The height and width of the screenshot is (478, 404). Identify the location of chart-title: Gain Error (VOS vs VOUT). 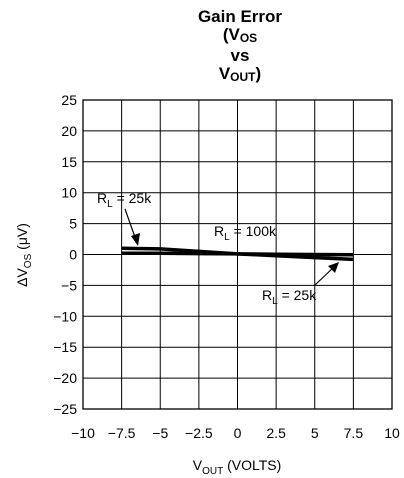
(240, 47).